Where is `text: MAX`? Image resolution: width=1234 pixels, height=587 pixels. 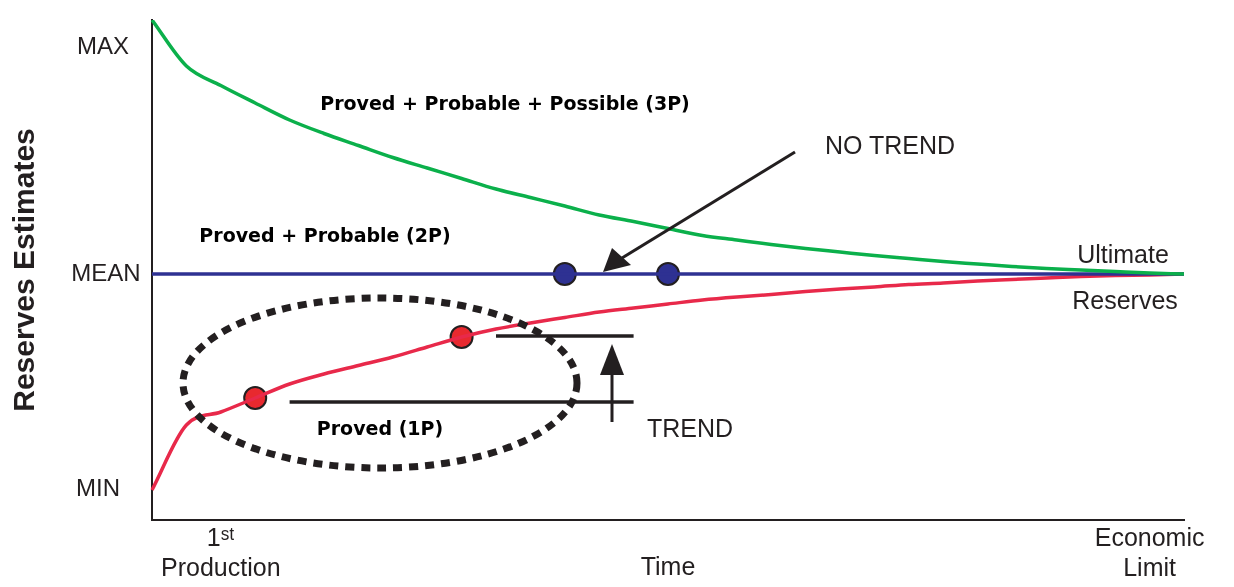
text: MAX is located at coordinates (103, 45).